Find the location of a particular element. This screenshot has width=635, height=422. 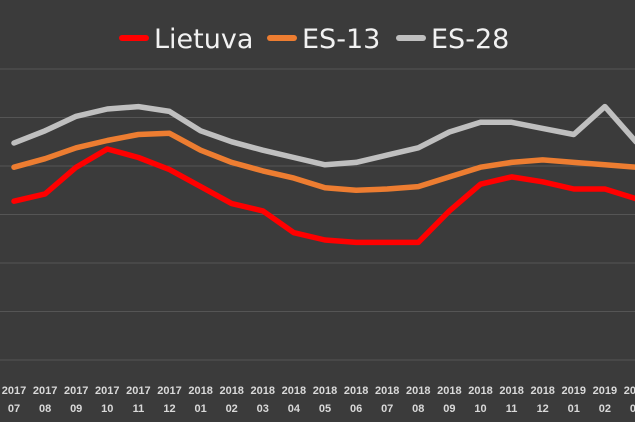

x-tick-month: 04 is located at coordinates (294, 409).